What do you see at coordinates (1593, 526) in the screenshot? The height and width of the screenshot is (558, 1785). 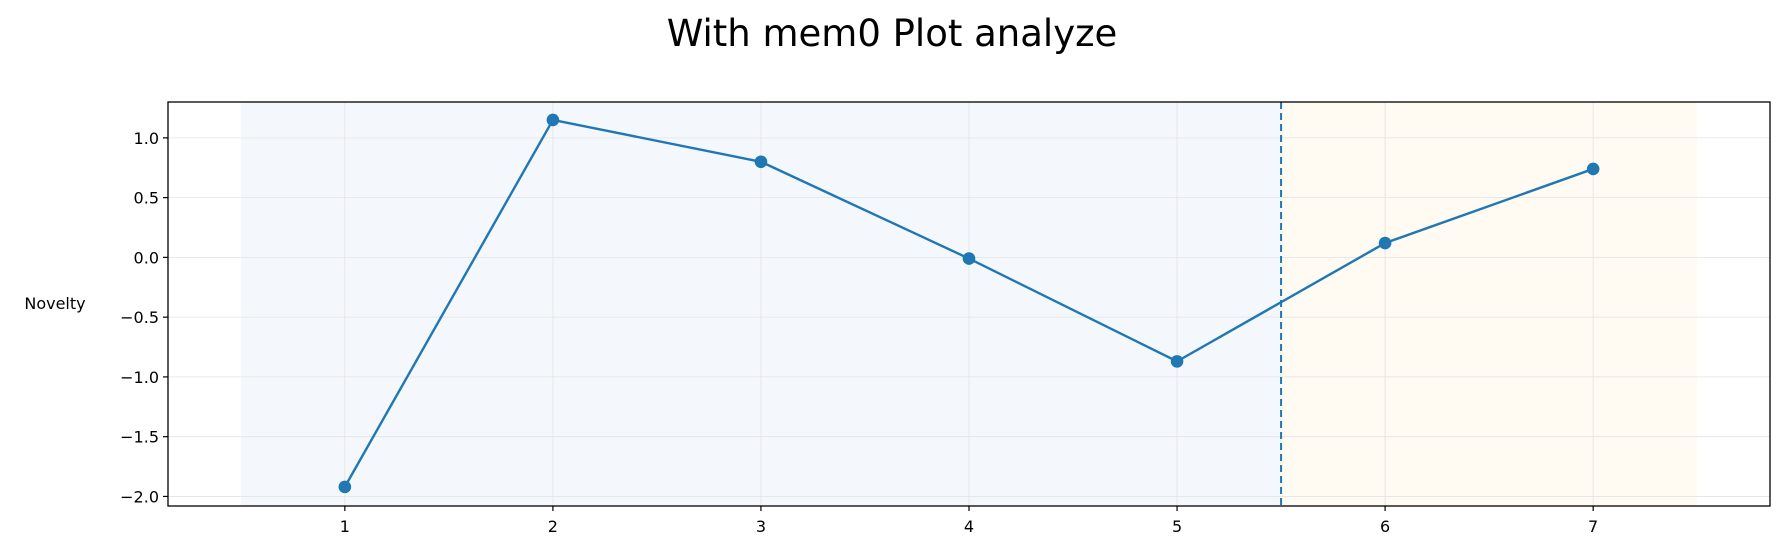 I see `x-tick-label: 7` at bounding box center [1593, 526].